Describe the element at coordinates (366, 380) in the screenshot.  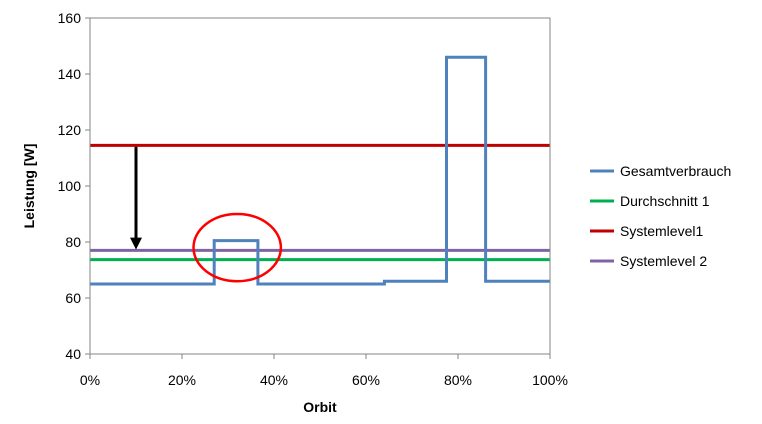
I see `x-tick-label: 60%` at that location.